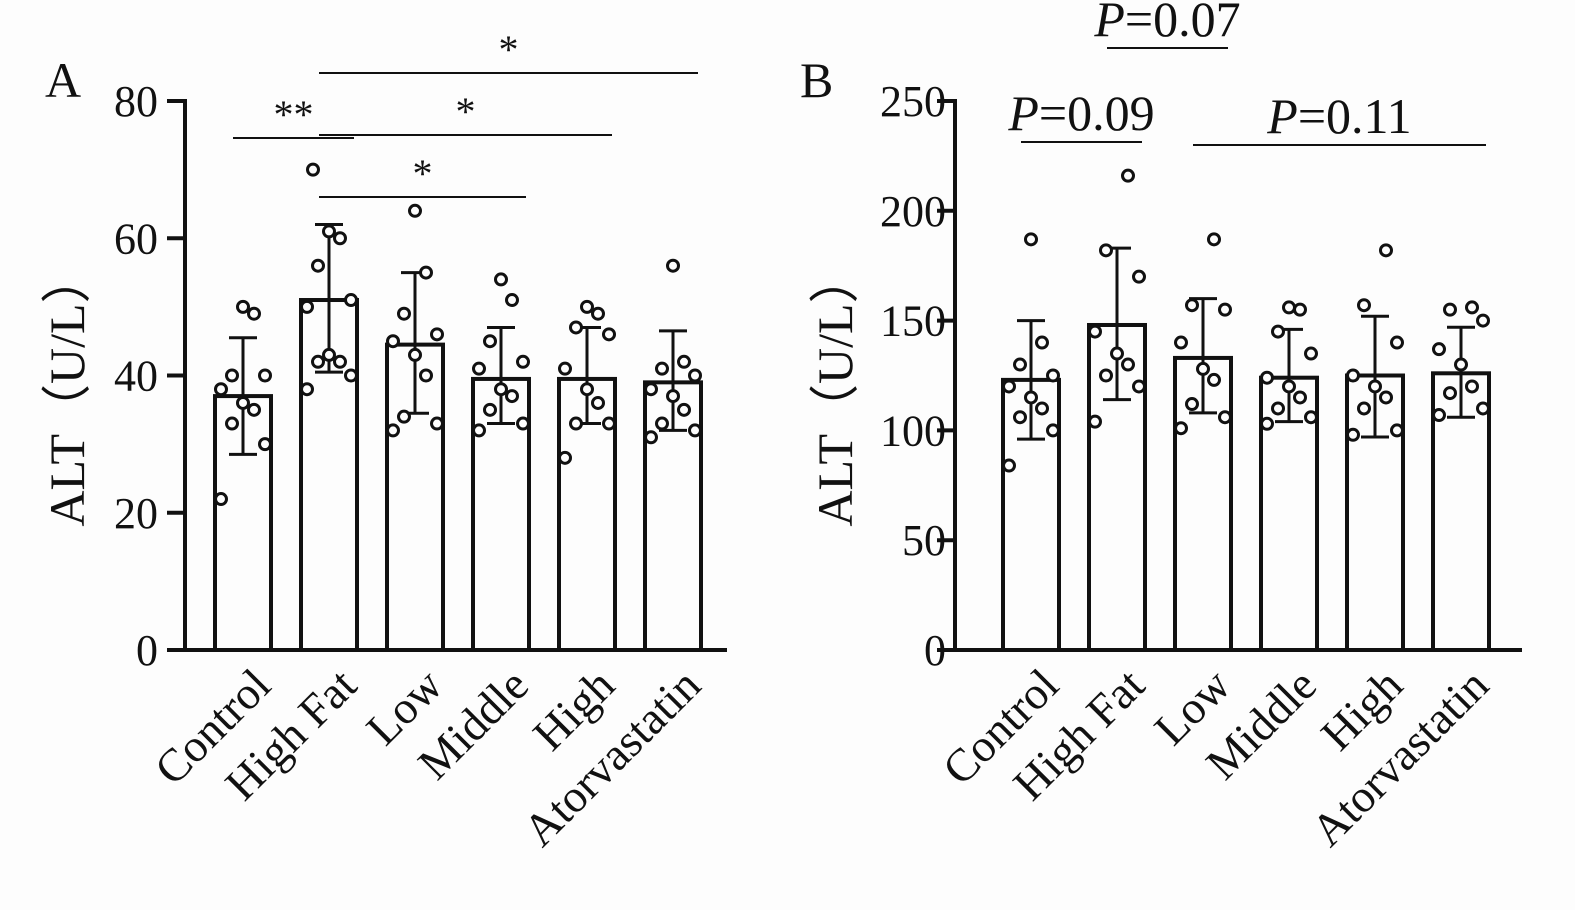 Image resolution: width=1575 pixels, height=910 pixels. I want to click on y-tick-label: 40, so click(136, 376).